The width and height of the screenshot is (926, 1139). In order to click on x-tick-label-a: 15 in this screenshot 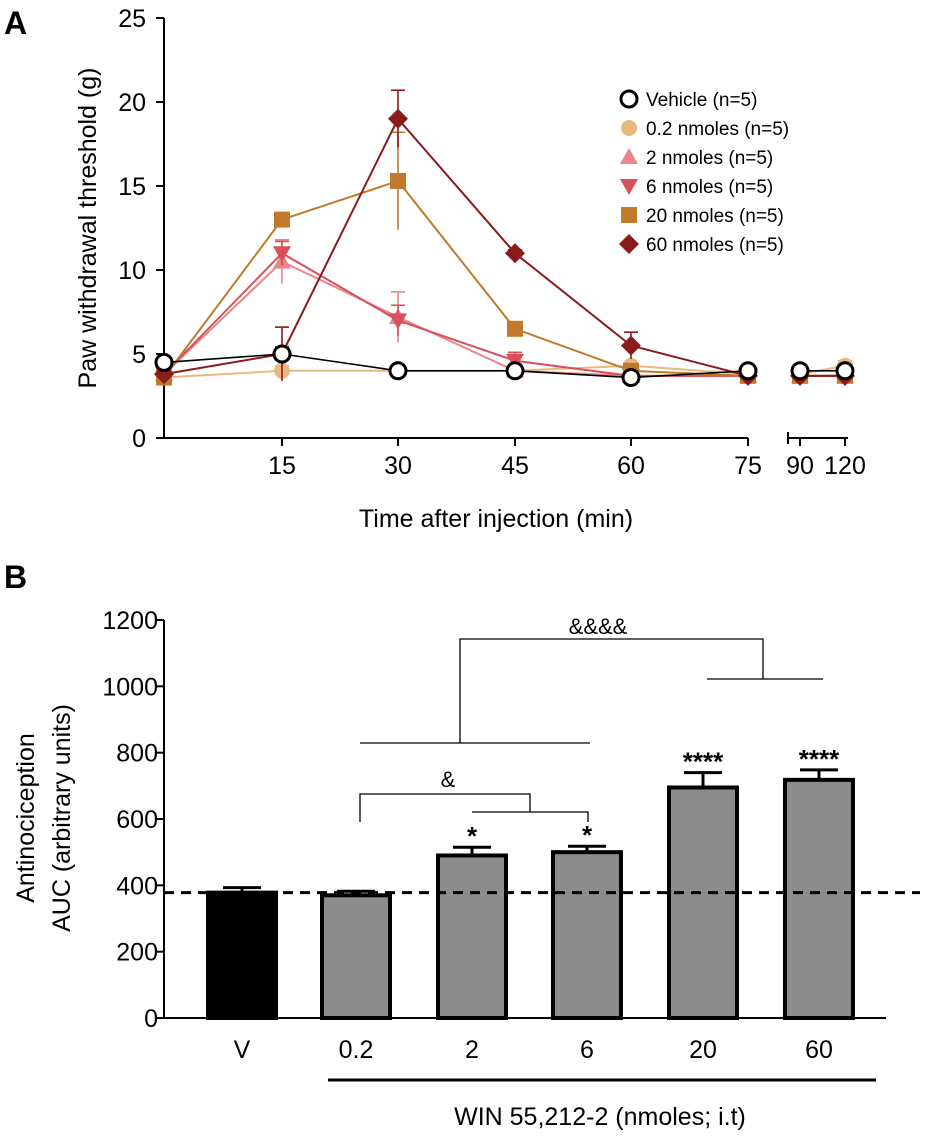, I will do `click(282, 466)`.